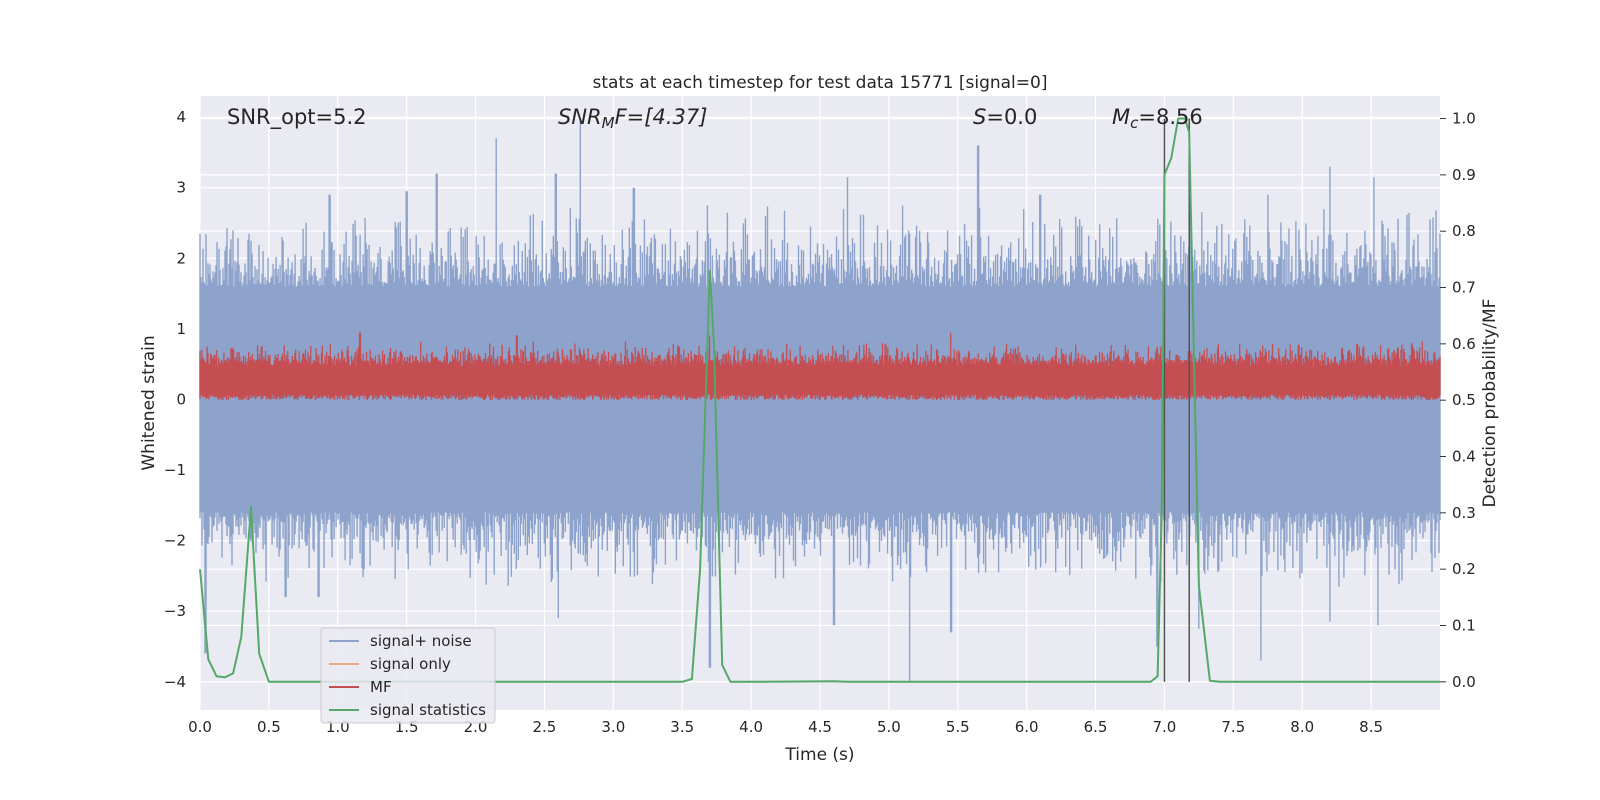 This screenshot has width=1600, height=800. I want to click on legend-label-signal-only: signal only, so click(410, 664).